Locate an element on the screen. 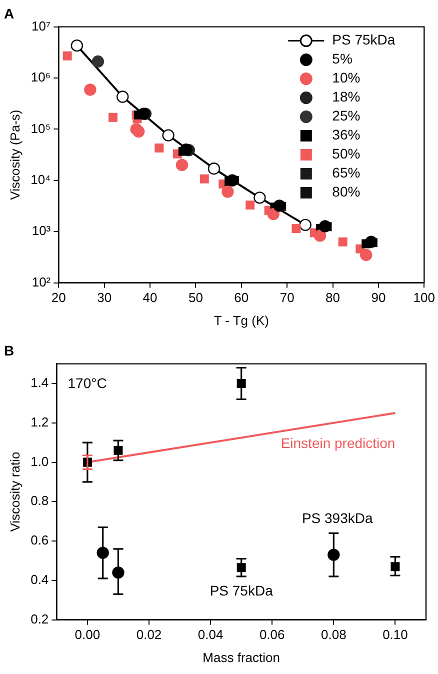 Image resolution: width=438 pixels, height=674 pixels. legend-label: 10% is located at coordinates (346, 78).